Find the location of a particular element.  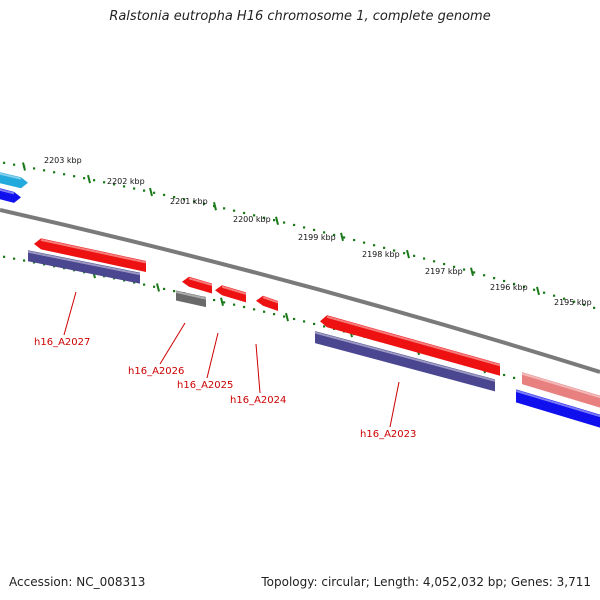

gene-h16_A2023-feature is located at coordinates (405, 361).